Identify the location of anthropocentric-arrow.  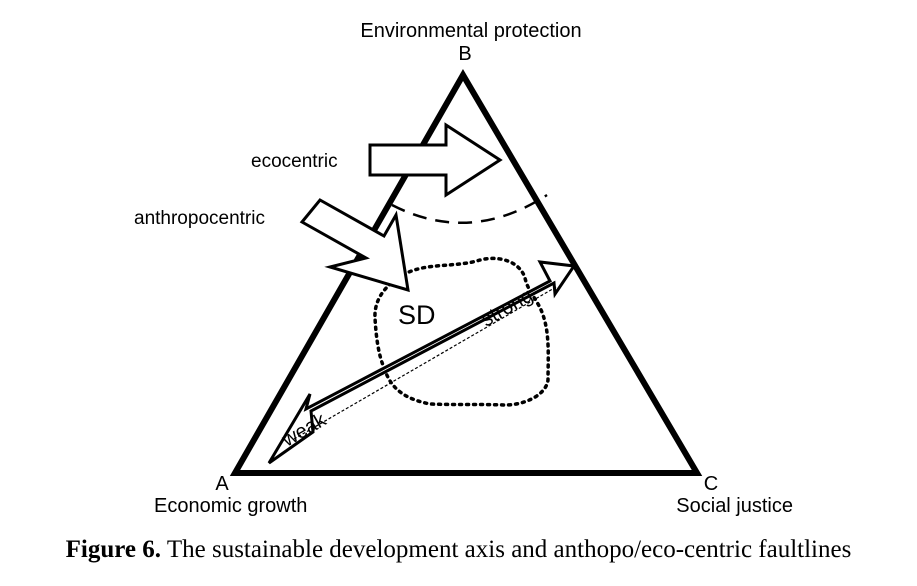
(354, 245).